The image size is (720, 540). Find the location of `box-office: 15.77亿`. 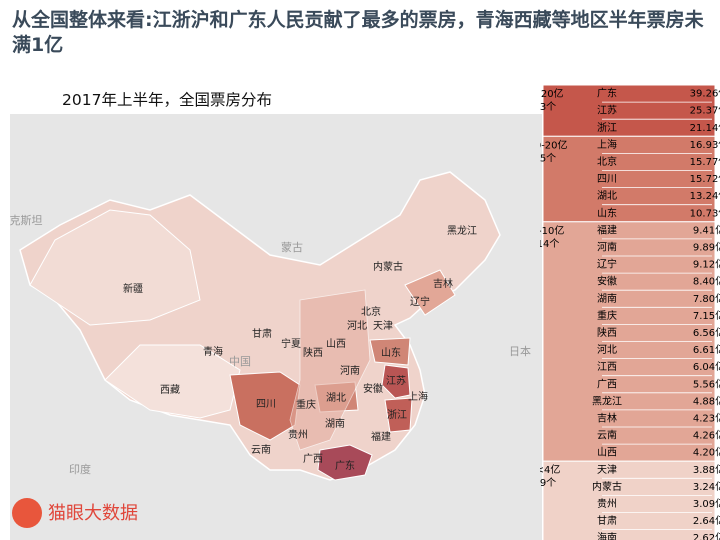

box-office: 15.77亿 is located at coordinates (705, 161).